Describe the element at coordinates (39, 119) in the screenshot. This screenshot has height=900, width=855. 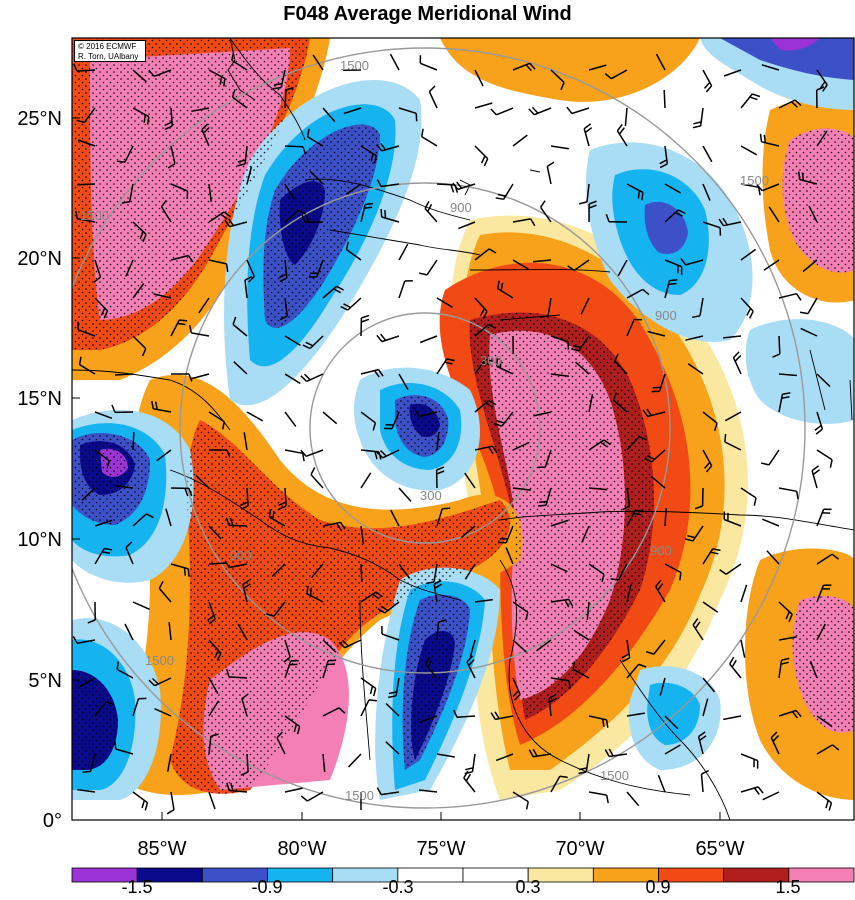
I see `y-tick-25n: 25°N` at that location.